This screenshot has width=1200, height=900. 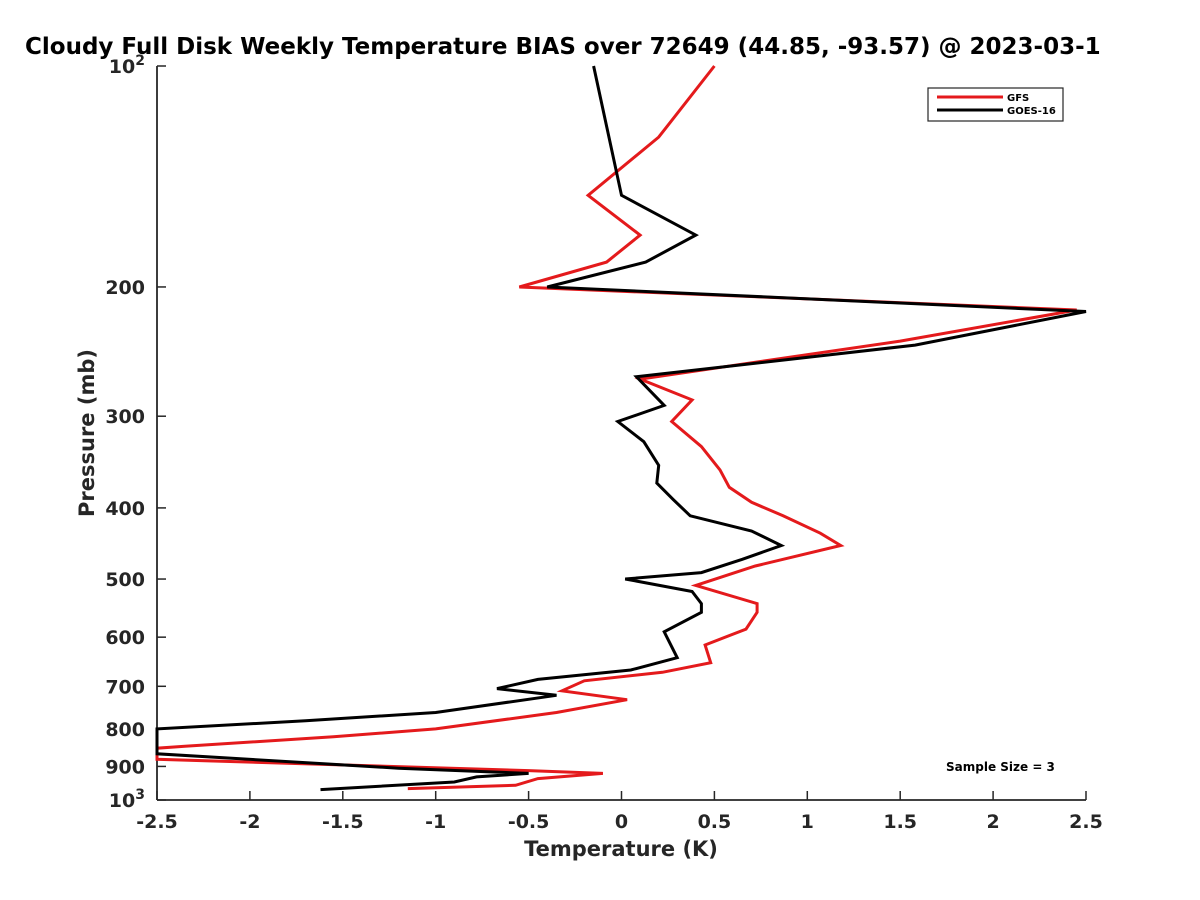 What do you see at coordinates (900, 822) in the screenshot?
I see `x-tick-label: 1.5` at bounding box center [900, 822].